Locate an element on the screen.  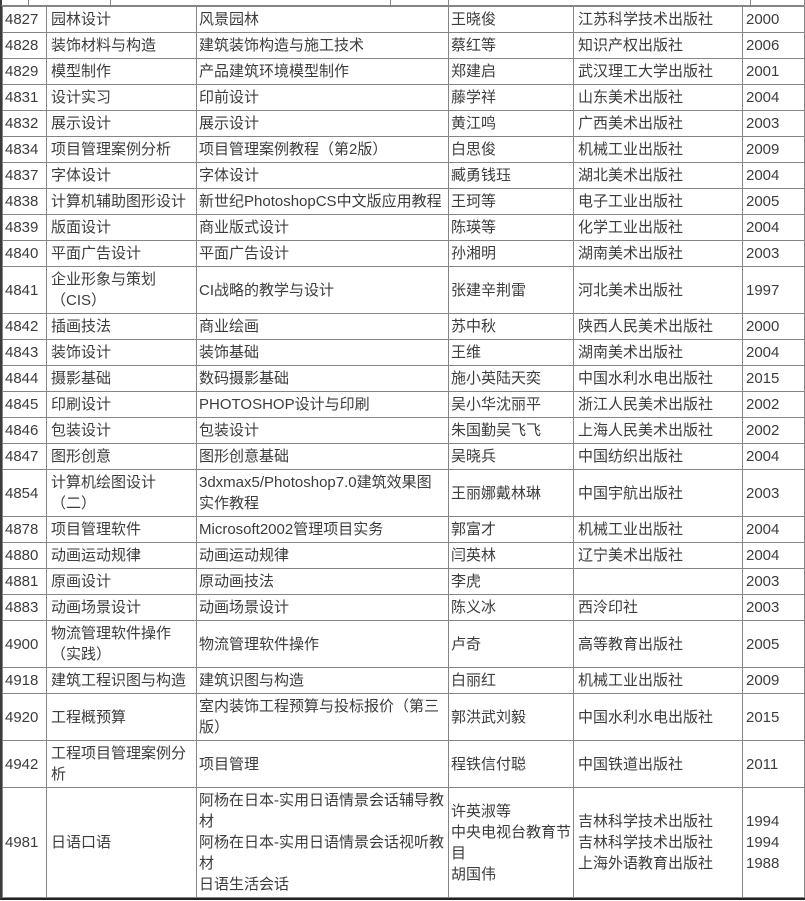
cell-author: 许英淑等 中央电视台教育节 目 胡国伟 is located at coordinates (511, 842).